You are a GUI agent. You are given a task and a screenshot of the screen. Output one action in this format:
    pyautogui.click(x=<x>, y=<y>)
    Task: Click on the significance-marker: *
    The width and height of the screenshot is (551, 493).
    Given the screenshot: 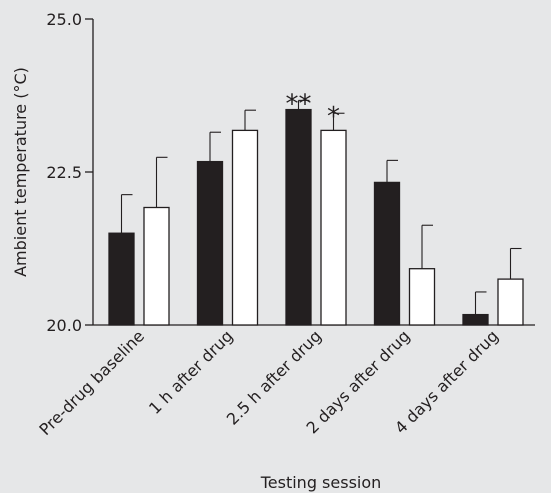 What is the action you would take?
    pyautogui.click(x=333, y=117)
    